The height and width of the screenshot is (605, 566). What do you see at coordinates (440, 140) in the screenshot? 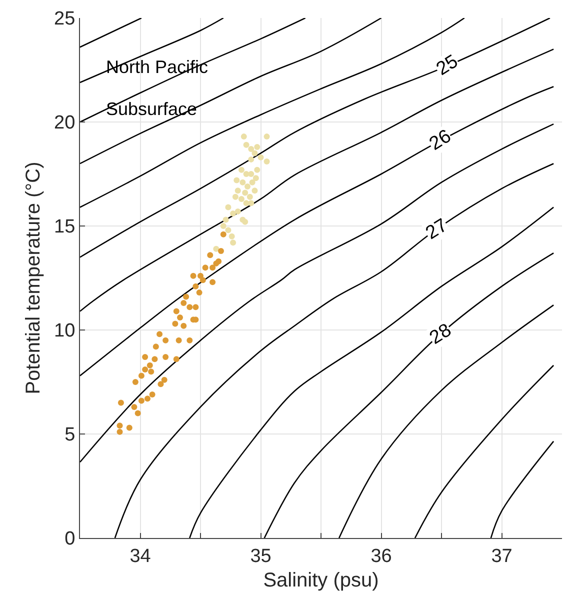
I see `annotation: 26` at bounding box center [440, 140].